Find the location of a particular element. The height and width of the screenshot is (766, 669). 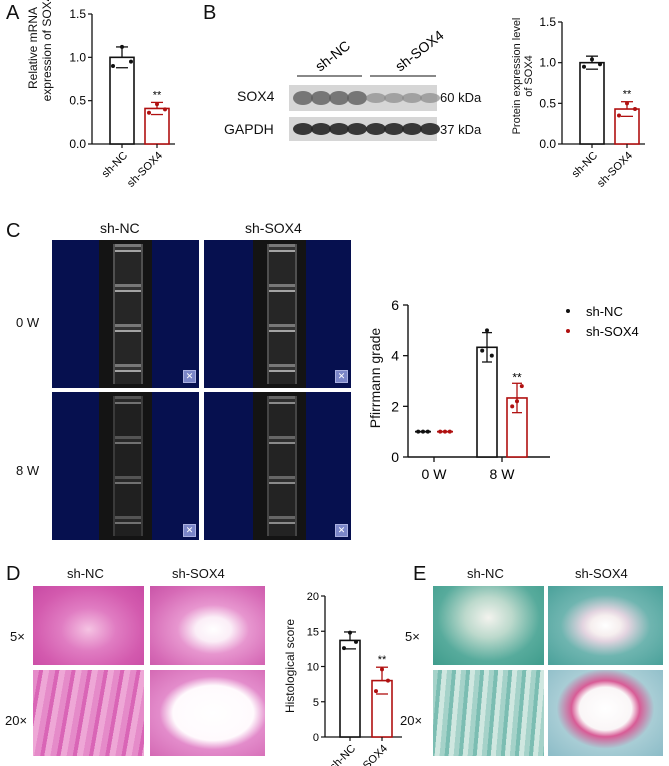

safranin-sox4-20x is located at coordinates (605, 713).